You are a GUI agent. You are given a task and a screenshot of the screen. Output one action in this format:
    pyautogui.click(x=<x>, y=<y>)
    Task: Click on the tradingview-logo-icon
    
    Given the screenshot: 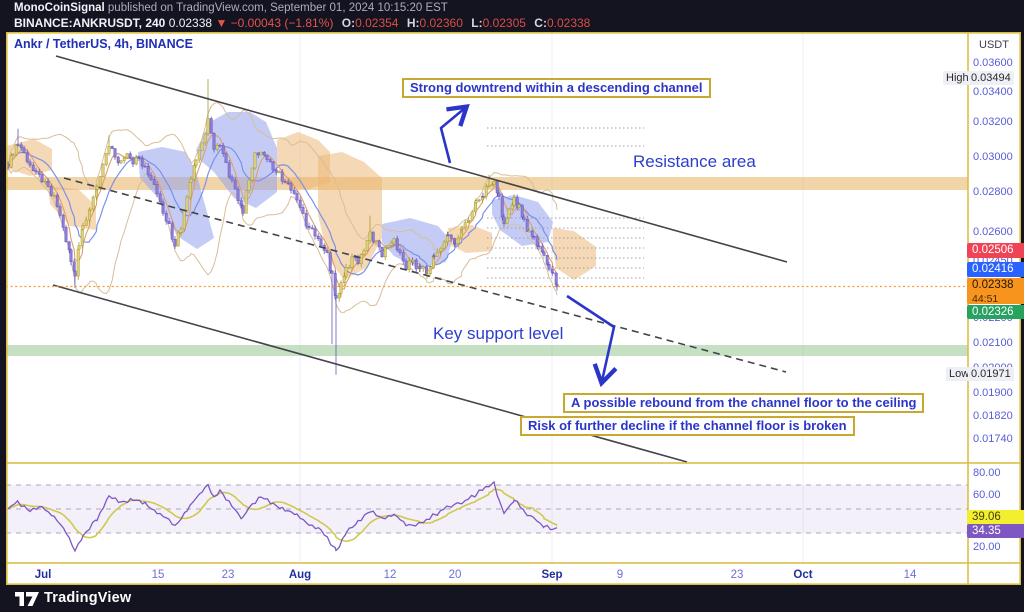 What is the action you would take?
    pyautogui.click(x=28, y=599)
    